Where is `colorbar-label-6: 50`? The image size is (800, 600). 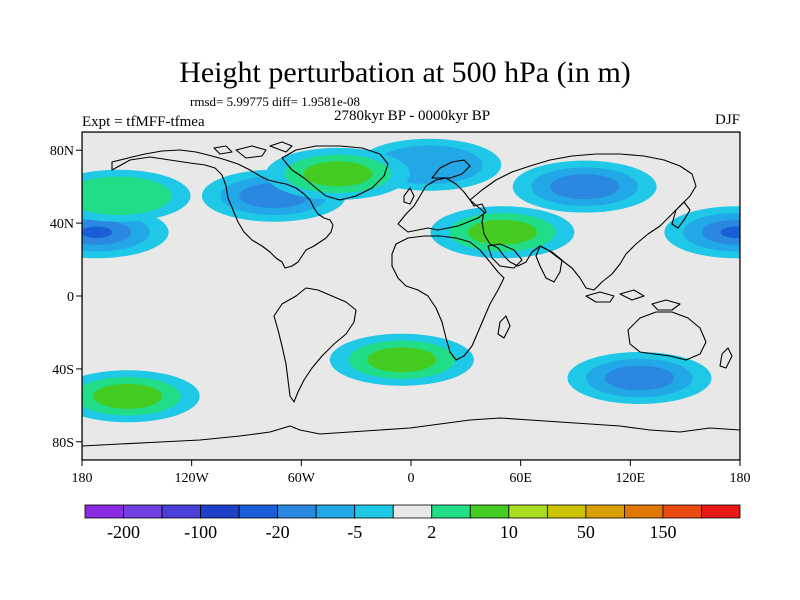
colorbar-label-6: 50 is located at coordinates (586, 532).